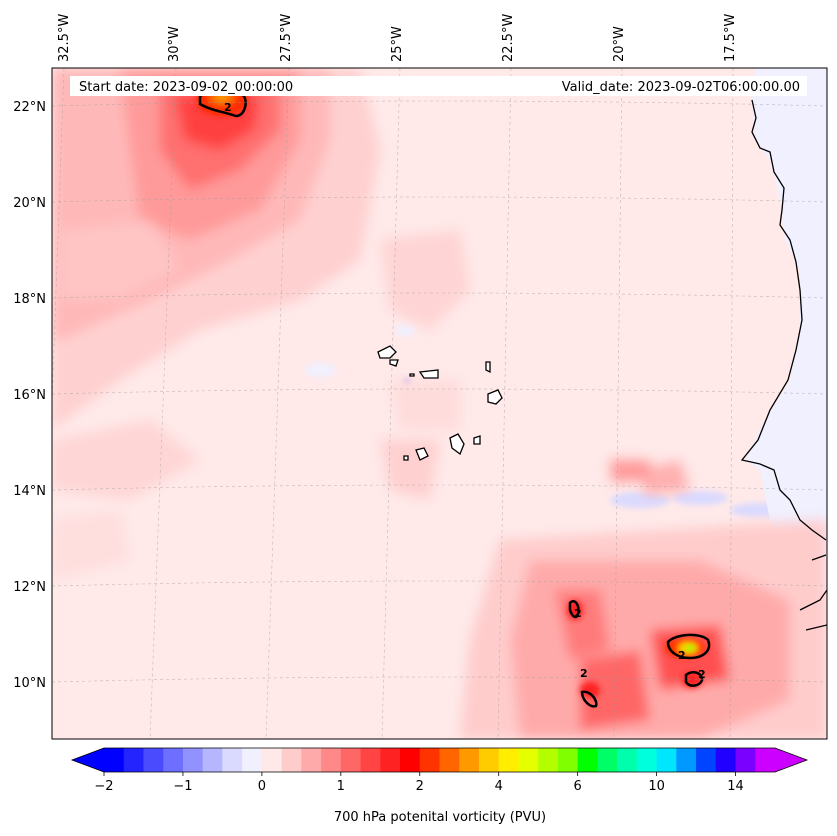 The height and width of the screenshot is (836, 837). Describe the element at coordinates (656, 786) in the screenshot. I see `colorbar-tick-label: 10` at that location.